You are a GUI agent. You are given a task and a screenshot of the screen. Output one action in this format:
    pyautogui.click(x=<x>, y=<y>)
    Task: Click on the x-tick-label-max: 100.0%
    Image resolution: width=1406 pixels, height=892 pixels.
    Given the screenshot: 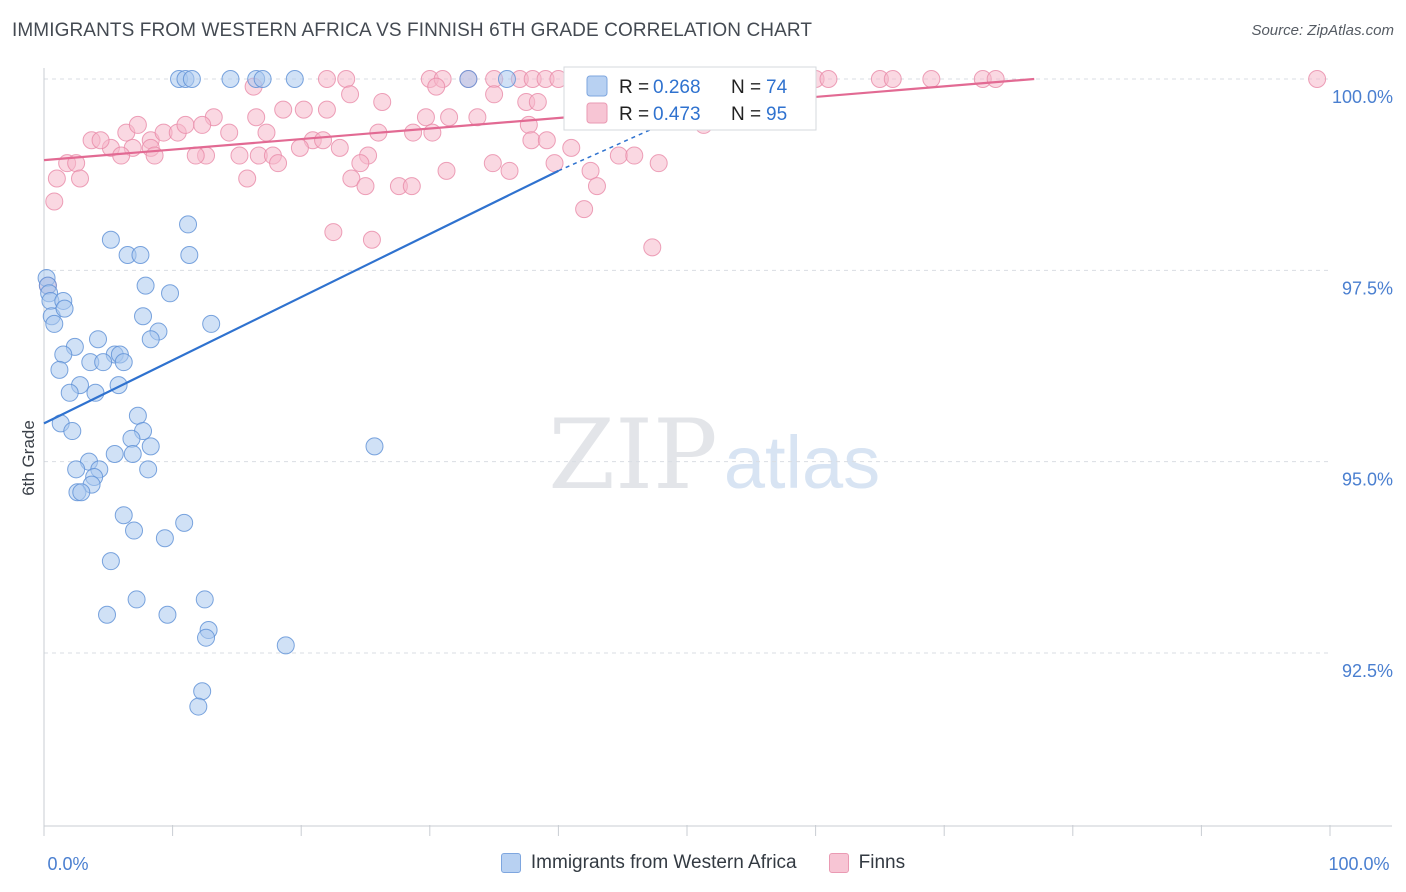 What is the action you would take?
    pyautogui.click(x=1358, y=864)
    